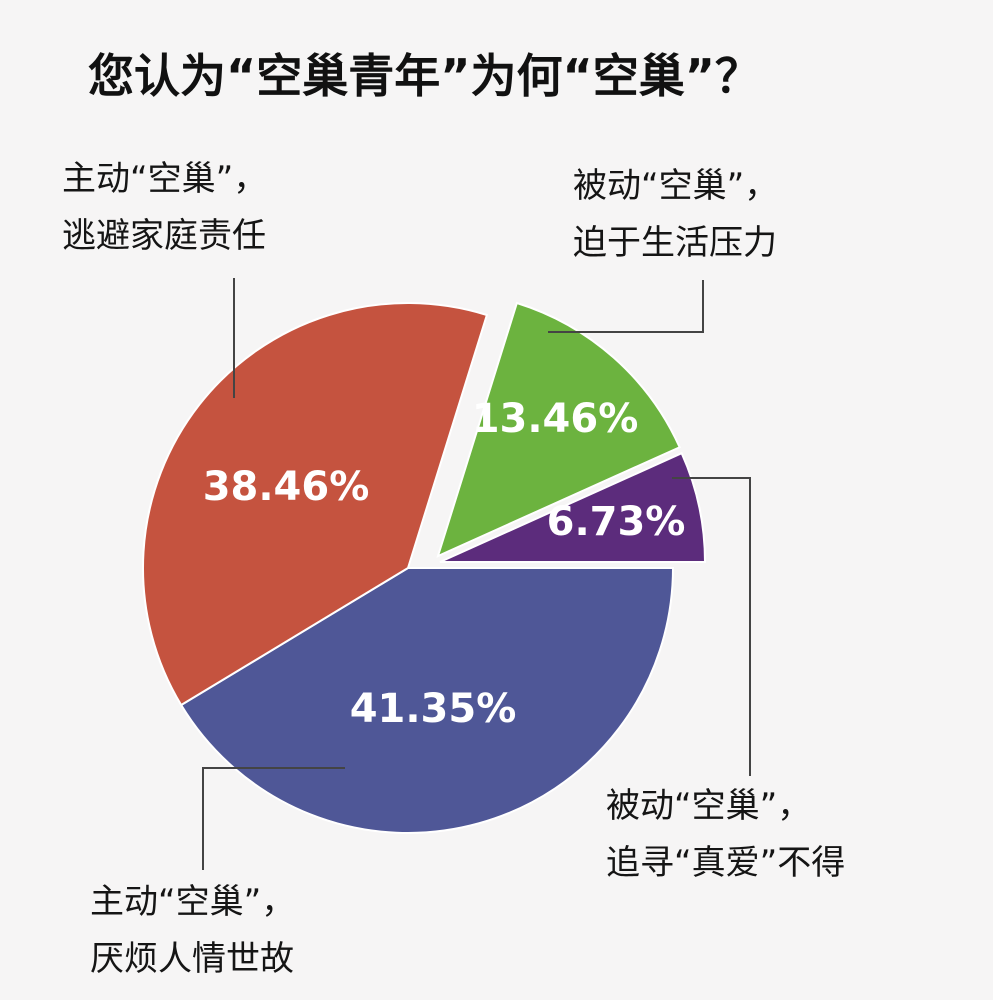 This screenshot has height=1000, width=993. What do you see at coordinates (164, 236) in the screenshot?
I see `callout-active-family-line2: 逃避家庭责任` at bounding box center [164, 236].